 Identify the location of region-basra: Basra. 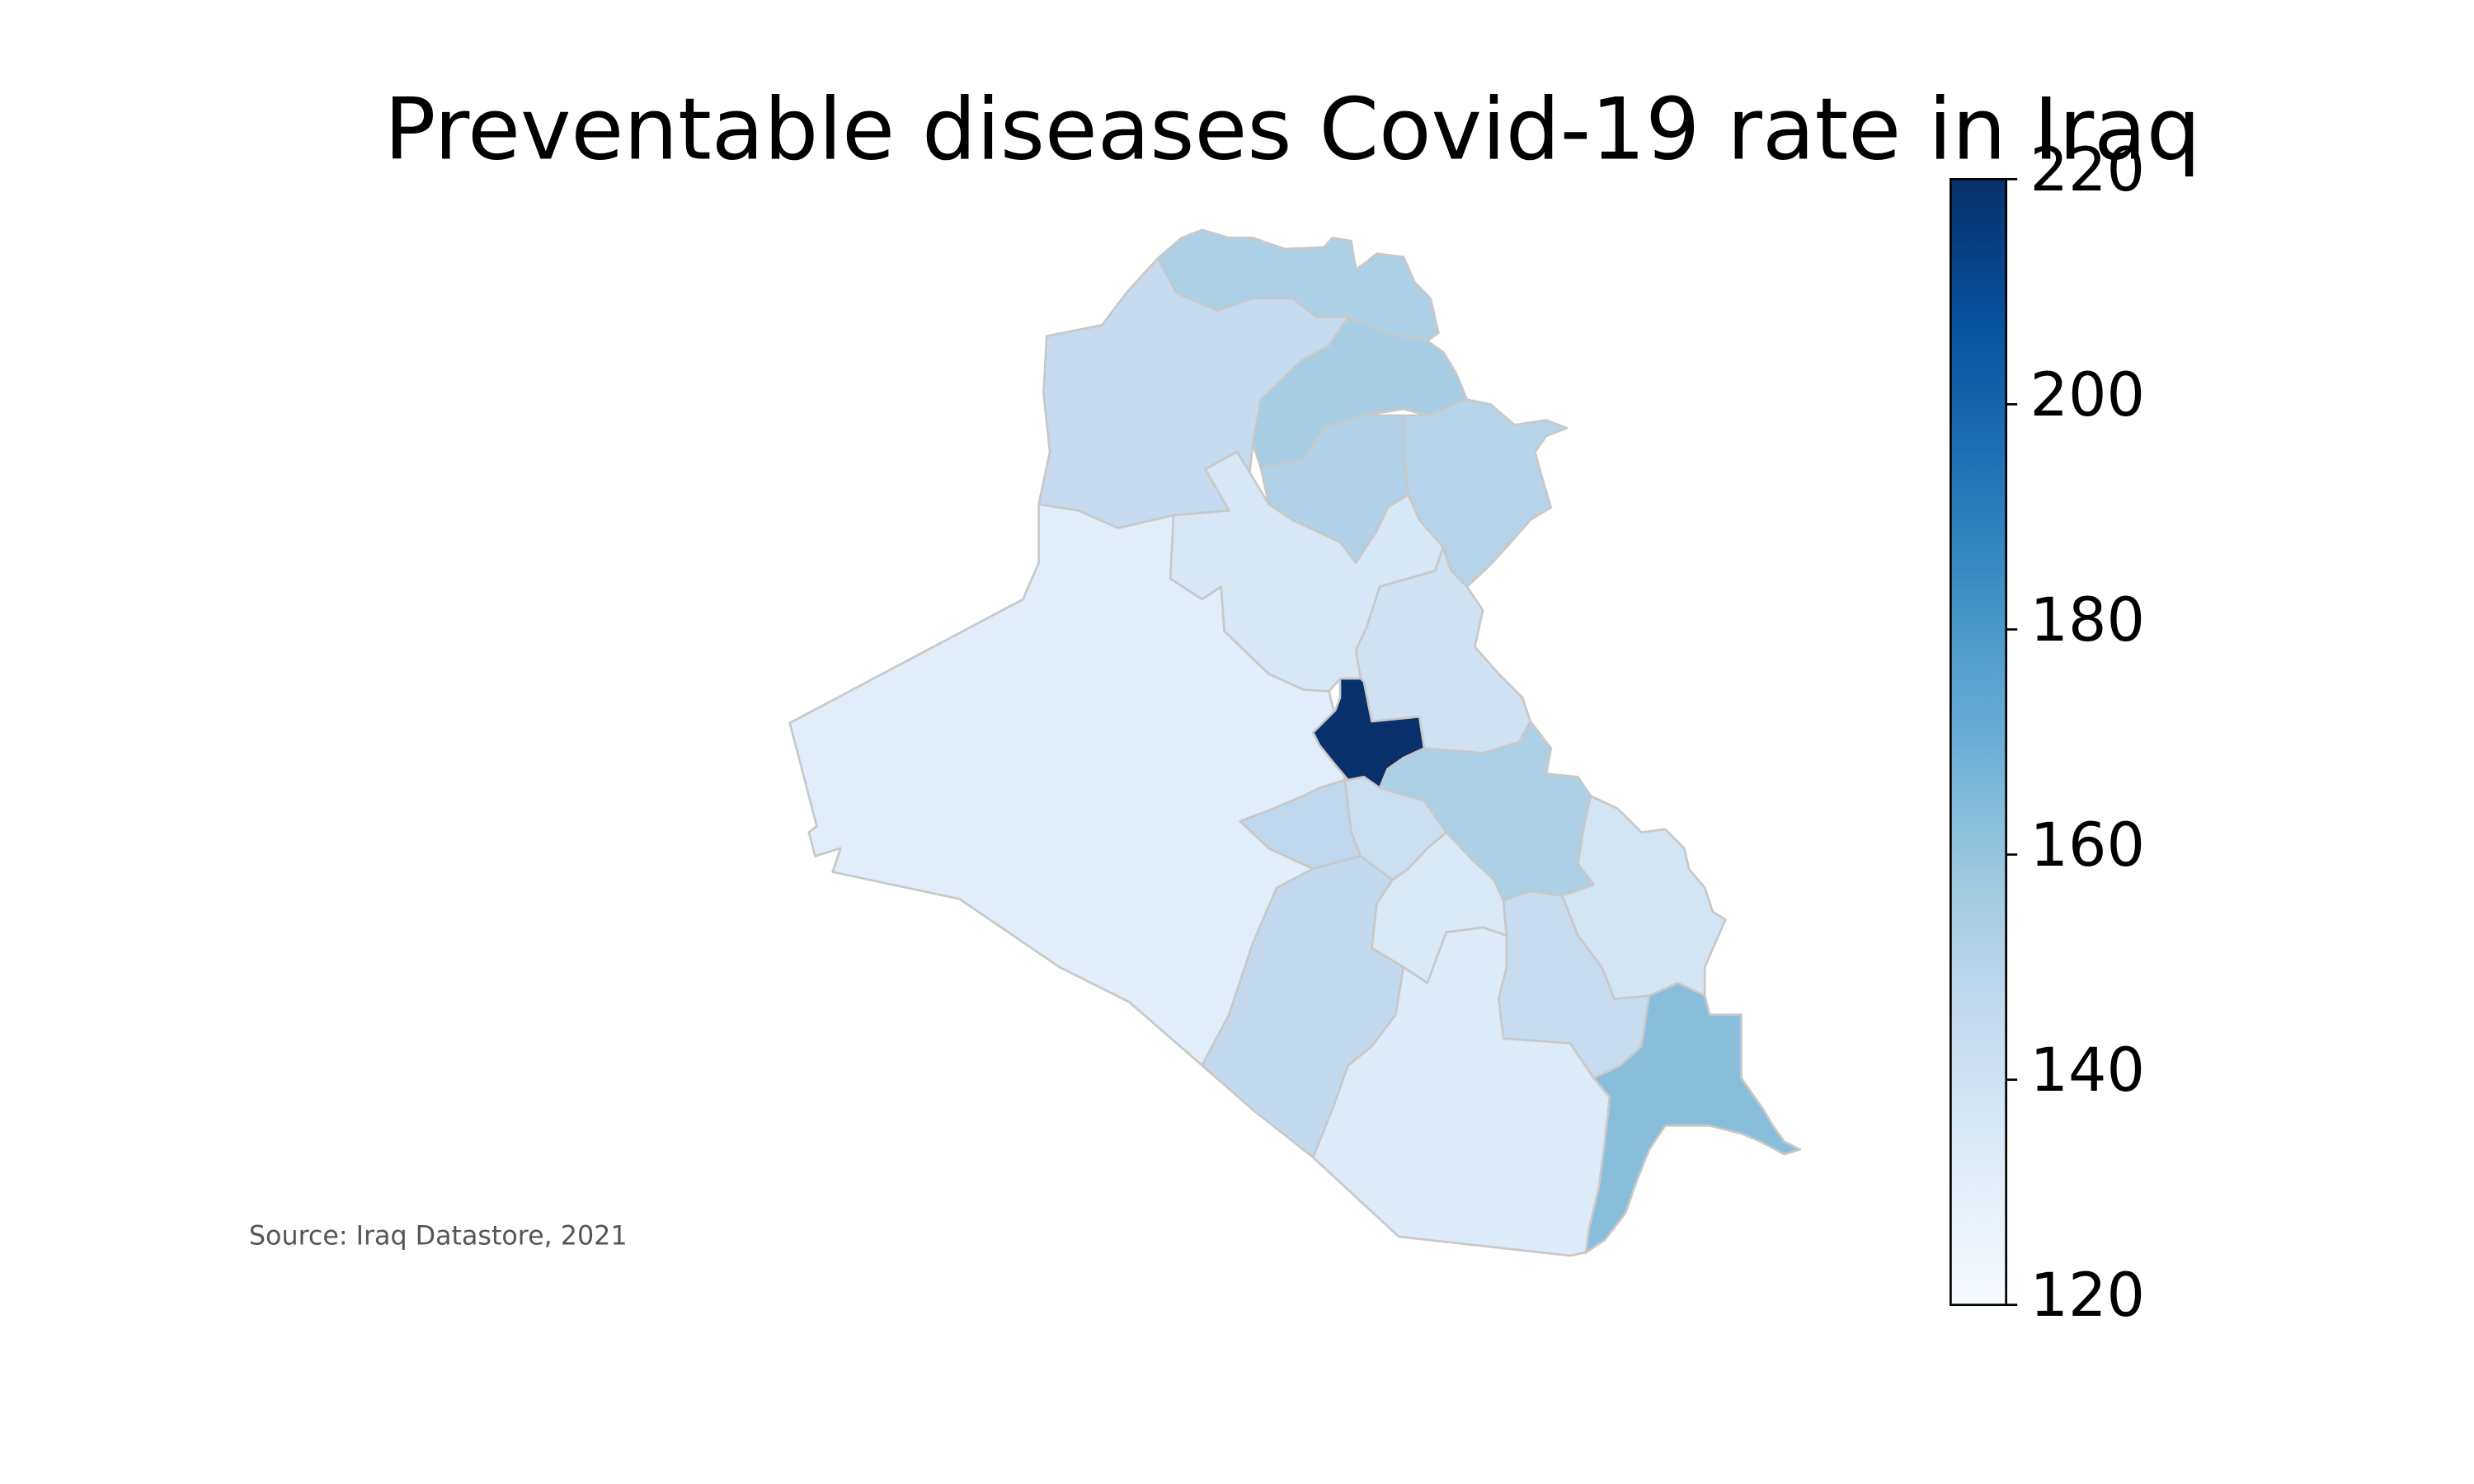
(1693, 1117).